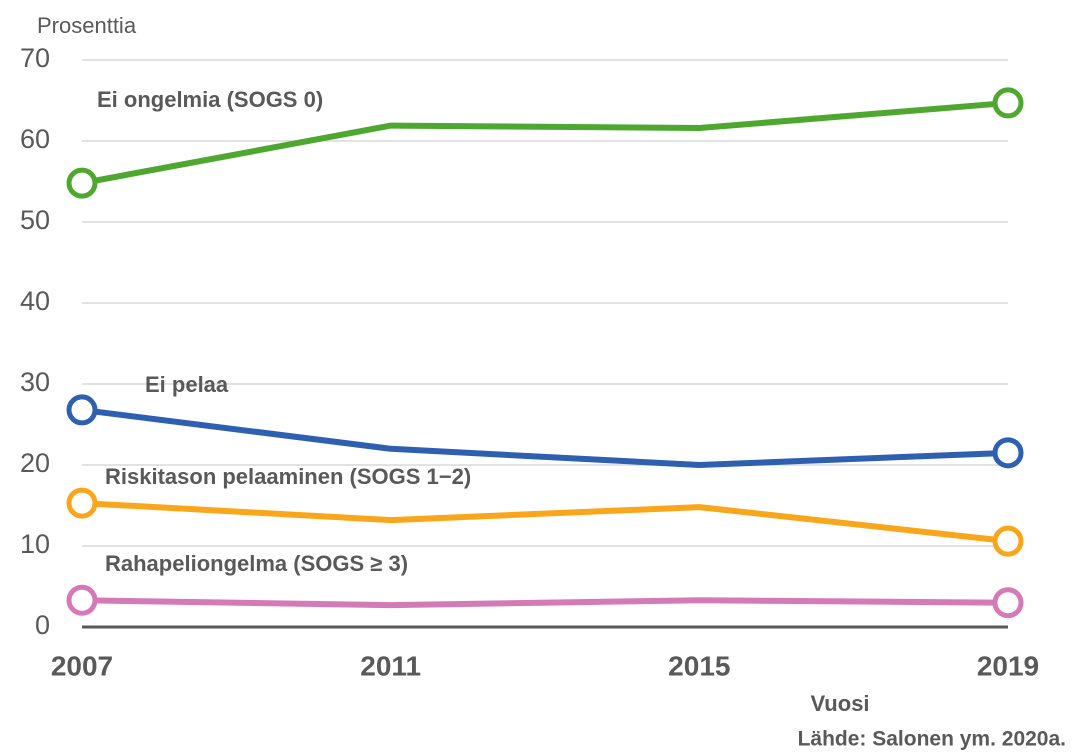 This screenshot has width=1073, height=754. Describe the element at coordinates (390, 665) in the screenshot. I see `x-tick-label: 2011` at that location.